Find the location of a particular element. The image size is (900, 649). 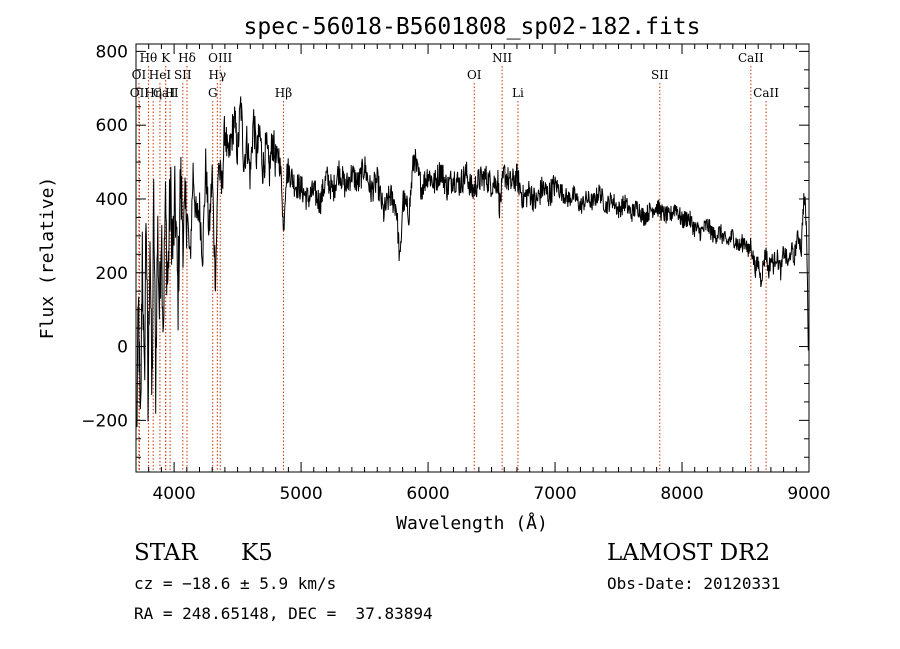

line-label-1: Hθ is located at coordinates (149, 58).